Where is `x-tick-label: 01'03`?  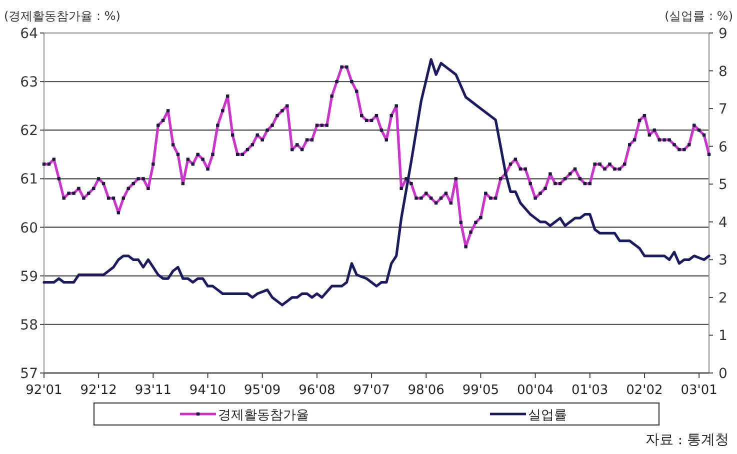
x-tick-label: 01'03 is located at coordinates (590, 390).